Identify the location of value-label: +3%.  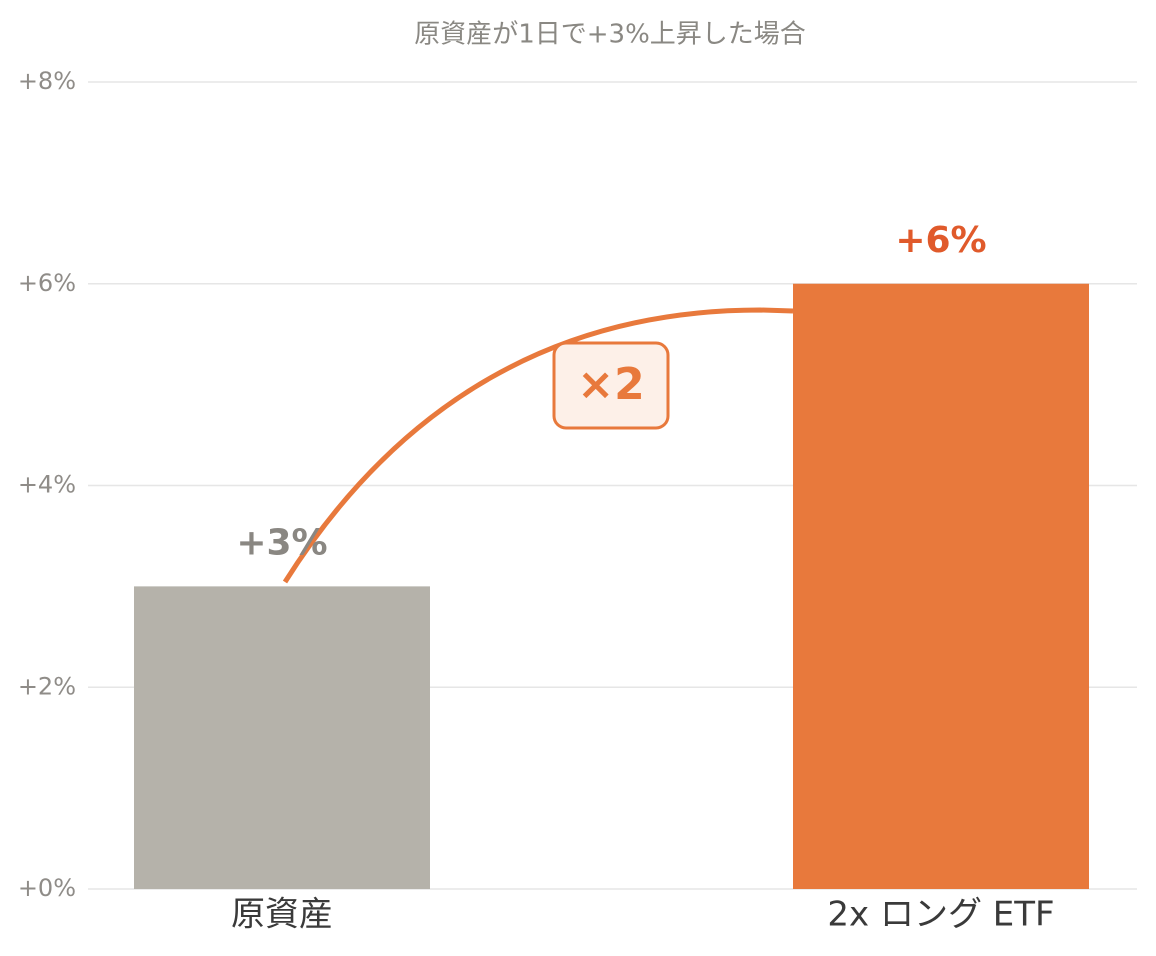
(281, 542).